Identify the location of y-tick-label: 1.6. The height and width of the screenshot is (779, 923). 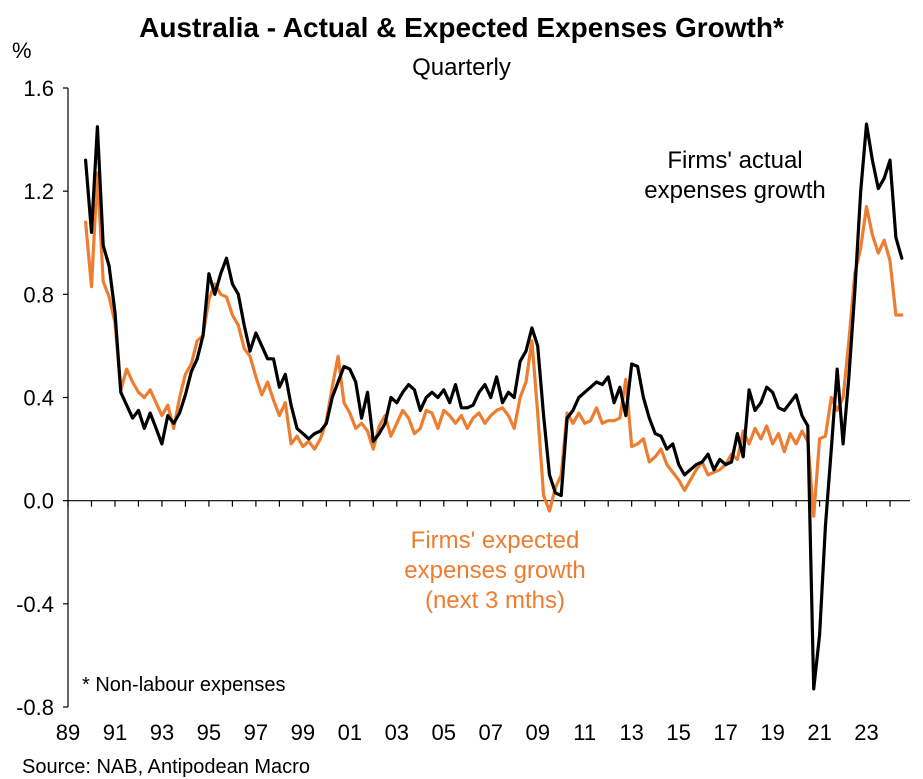
(38, 88).